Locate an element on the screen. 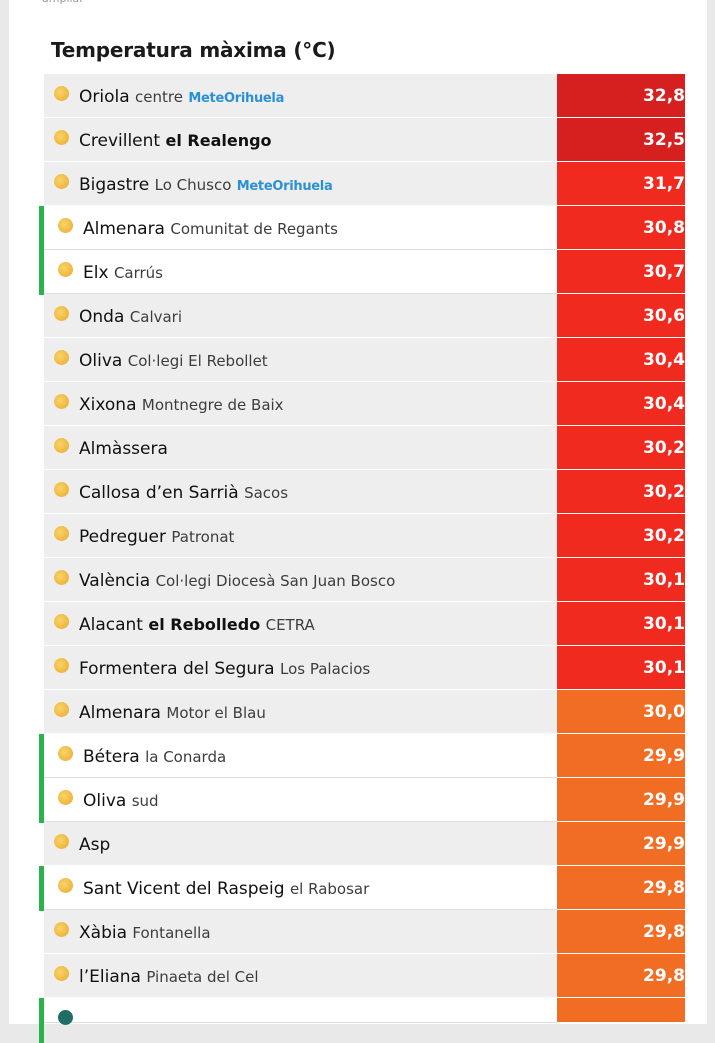 This screenshot has height=1043, width=715. table-row: Oliva Col·legi El Rebollet 30,4 is located at coordinates (364, 359).